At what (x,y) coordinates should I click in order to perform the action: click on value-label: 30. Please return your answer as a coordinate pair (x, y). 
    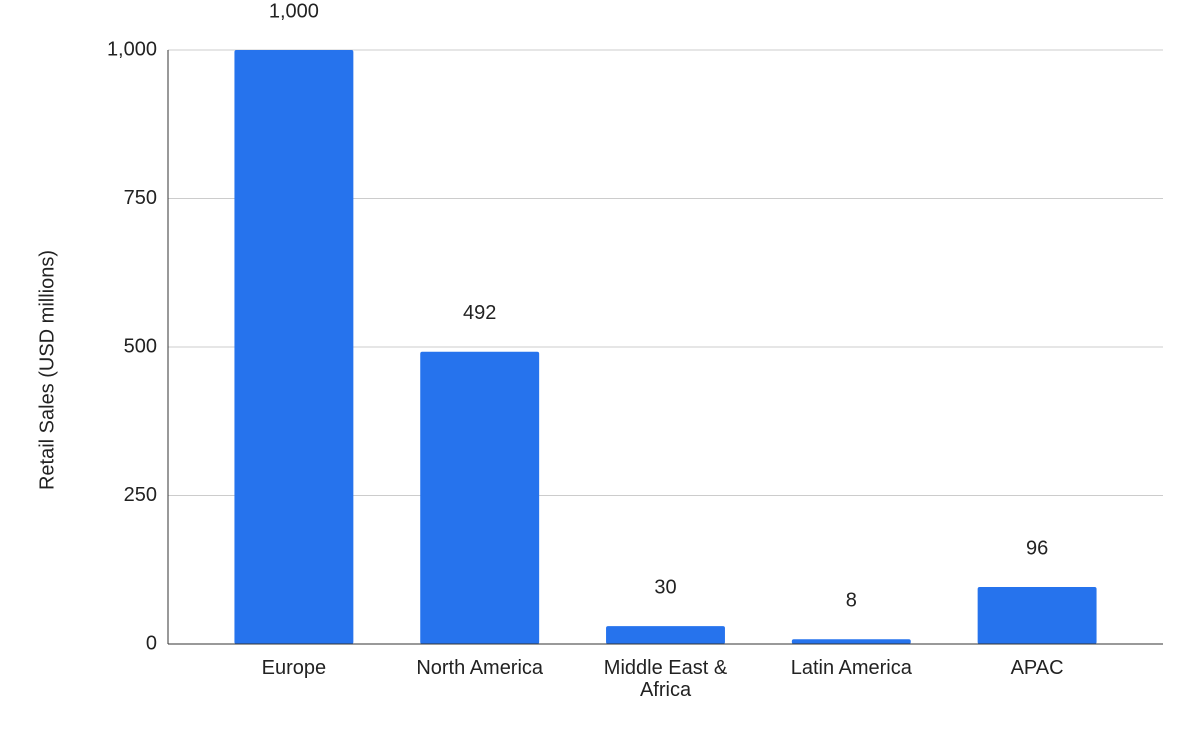
    Looking at the image, I should click on (665, 587).